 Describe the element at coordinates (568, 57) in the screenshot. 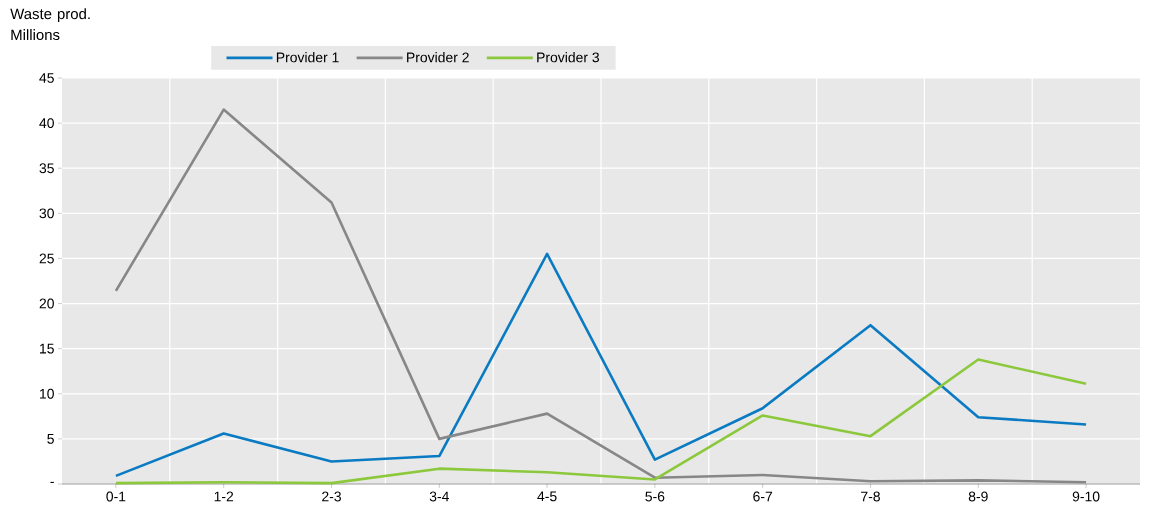

I see `legend-label: Provider 3` at that location.